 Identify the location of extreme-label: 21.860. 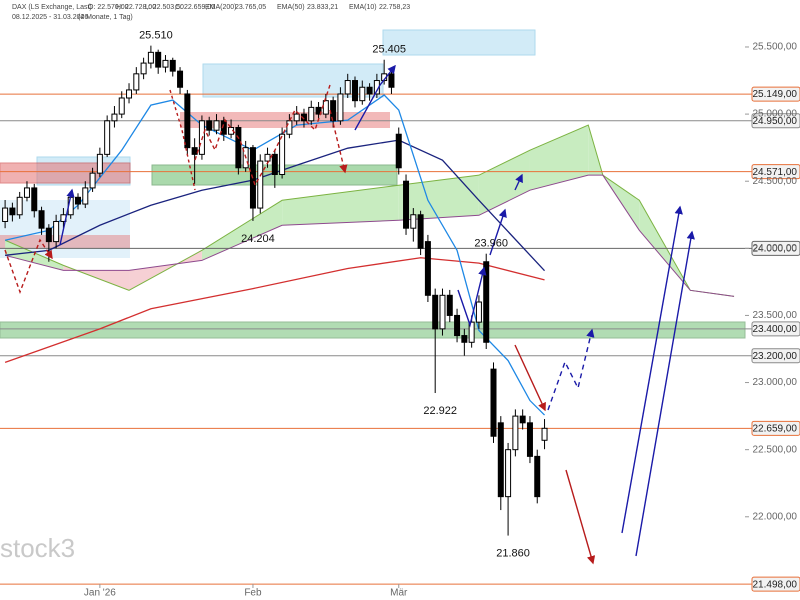
(513, 553).